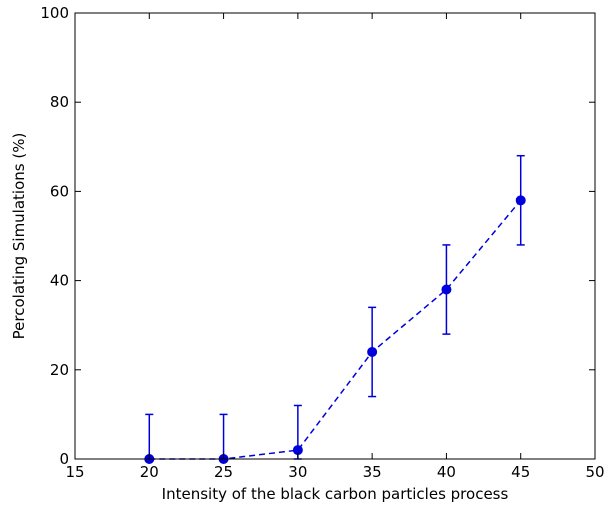 The height and width of the screenshot is (511, 616). Describe the element at coordinates (19, 236) in the screenshot. I see `y-axis-label: Percolating Simulations (%)` at that location.